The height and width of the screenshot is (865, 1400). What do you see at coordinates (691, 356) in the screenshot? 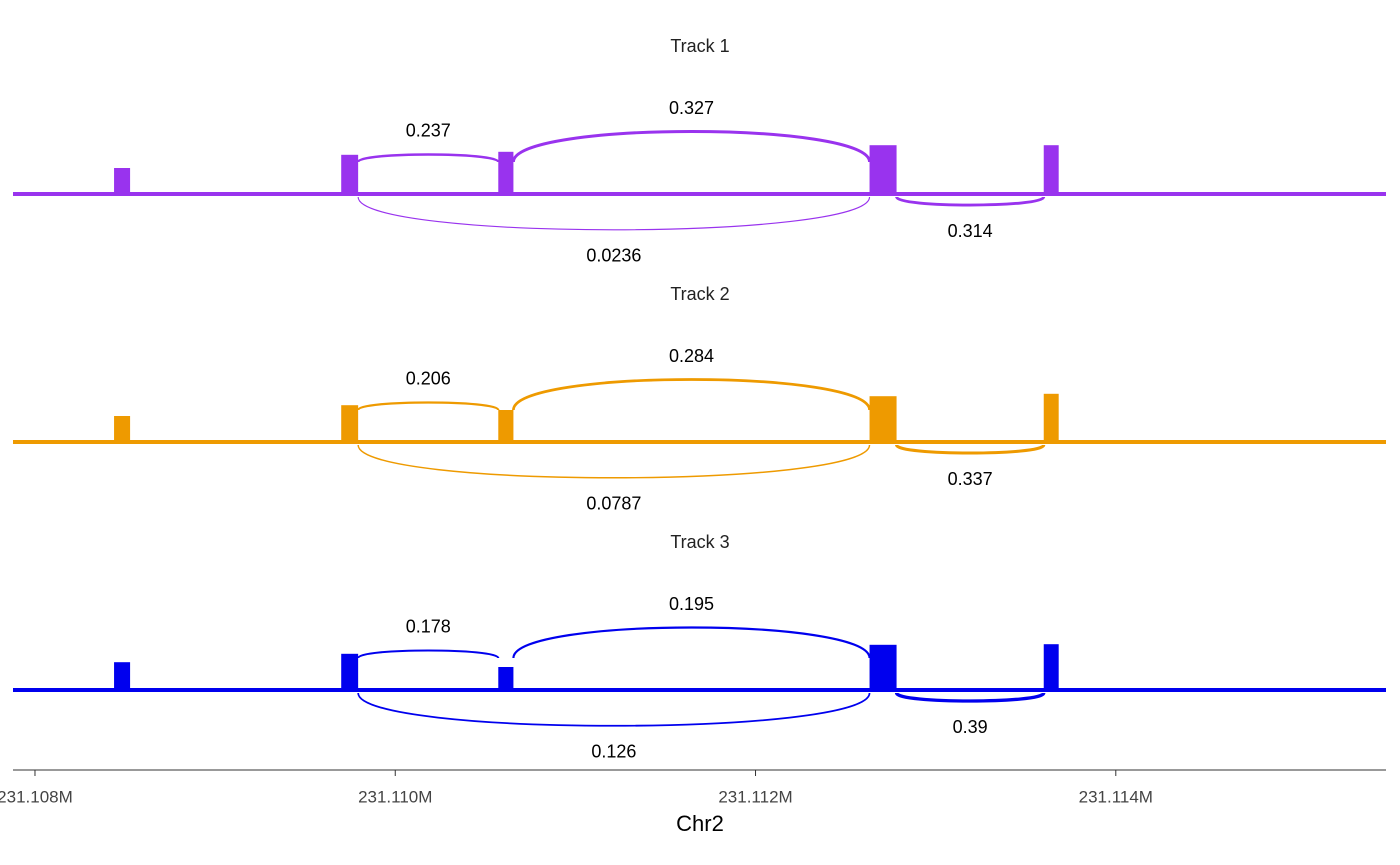
I see `junction-label: 0.284` at bounding box center [691, 356].